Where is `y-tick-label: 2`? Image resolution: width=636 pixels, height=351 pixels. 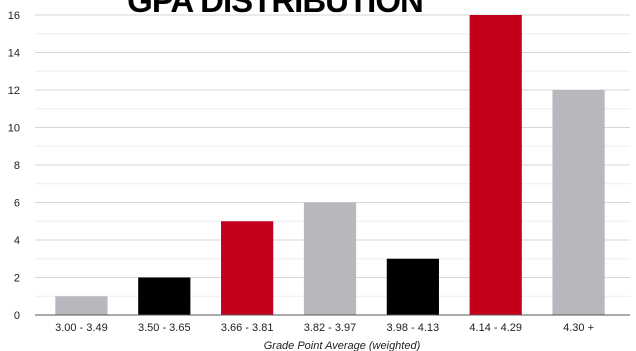 y-tick-label: 2 is located at coordinates (17, 279).